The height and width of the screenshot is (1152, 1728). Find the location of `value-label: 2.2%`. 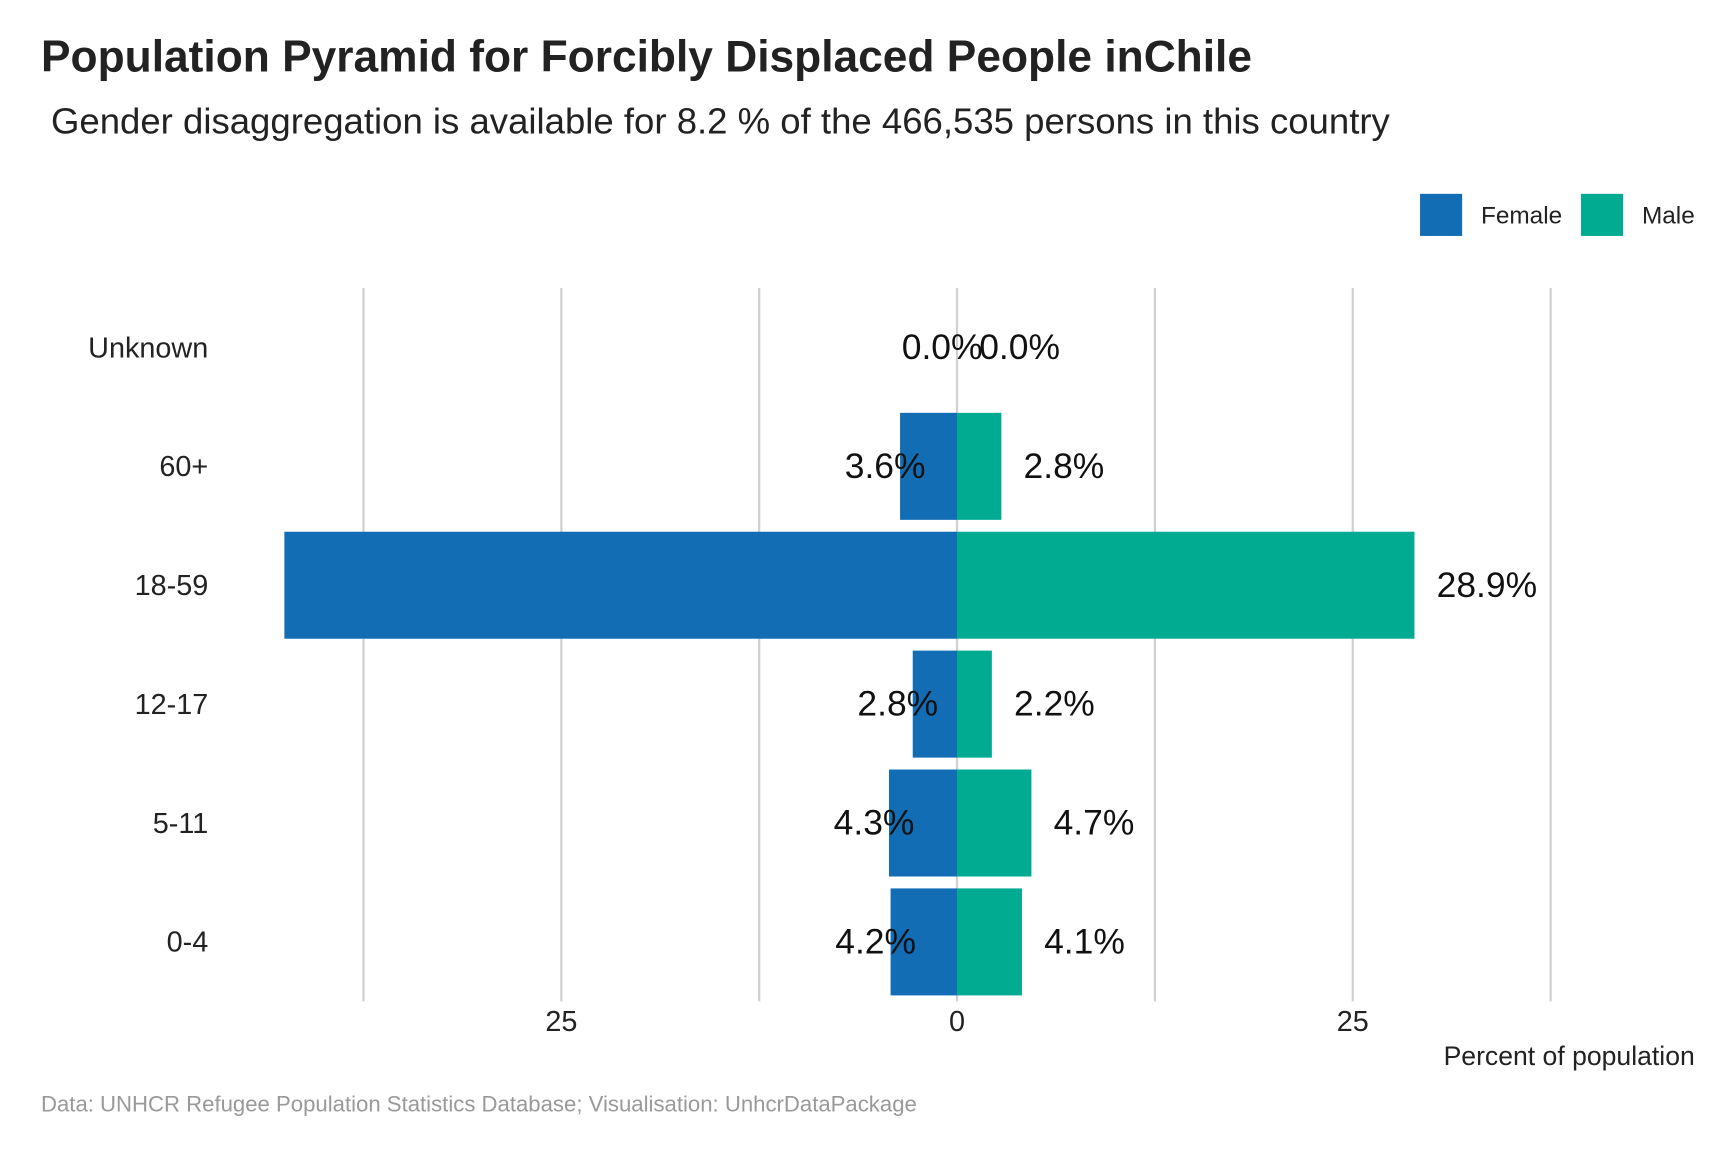

value-label: 2.2% is located at coordinates (1054, 704).